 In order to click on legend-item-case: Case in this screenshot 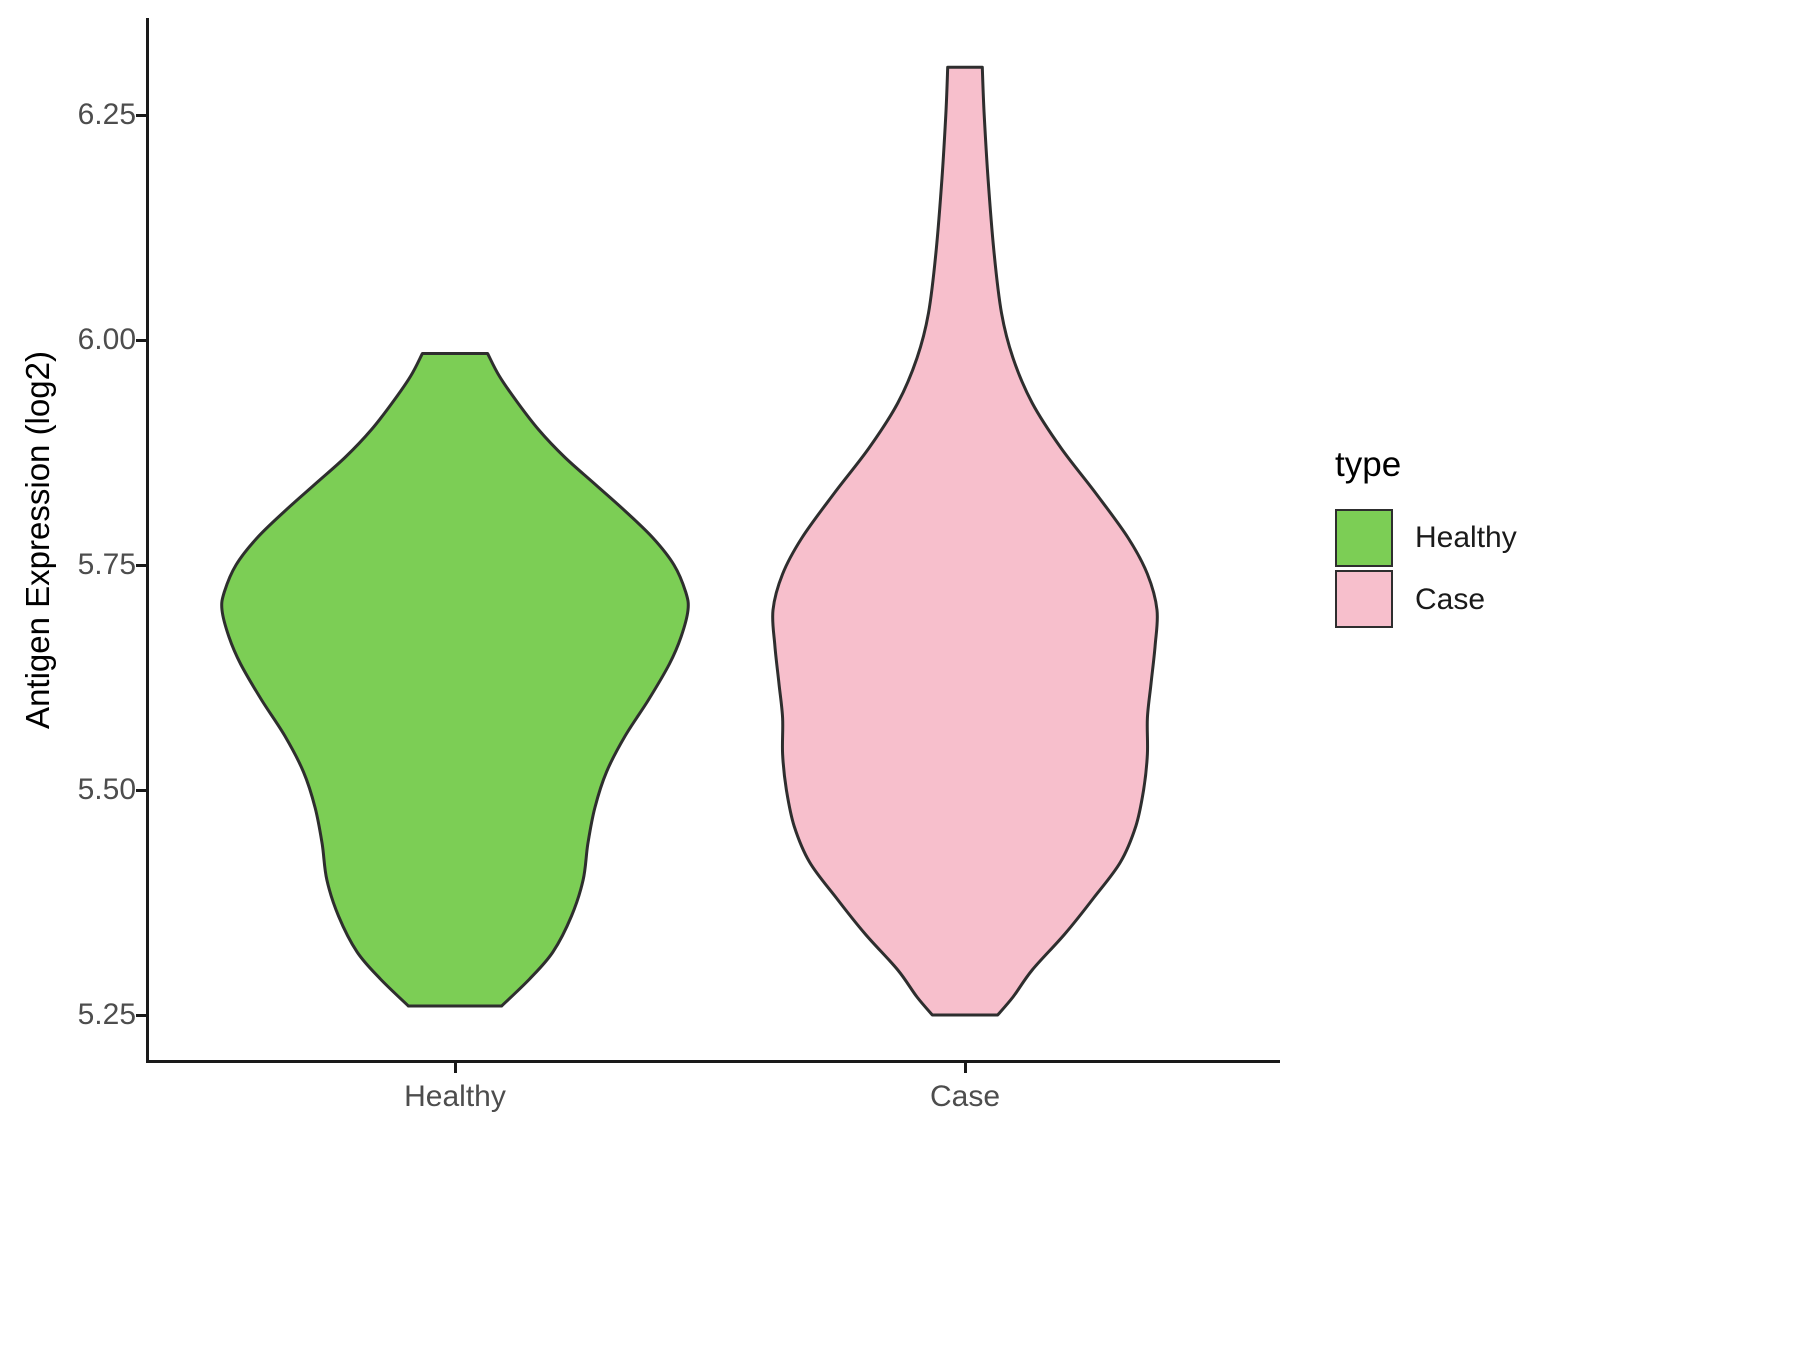, I will do `click(1426, 600)`.